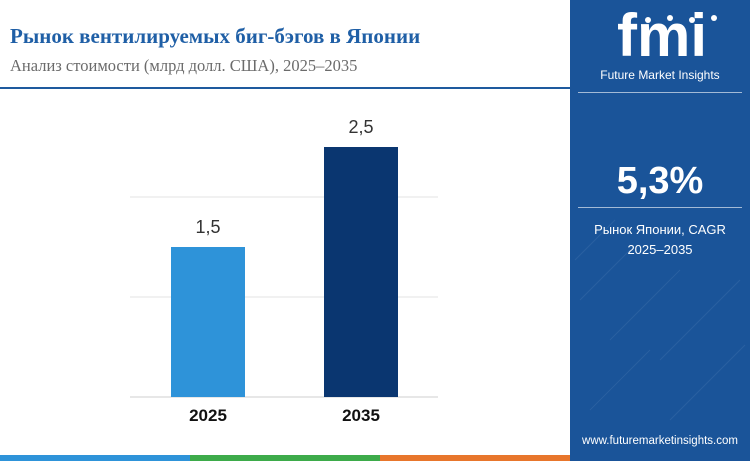 The image size is (750, 461). What do you see at coordinates (660, 181) in the screenshot?
I see `cagr-value: 5,3%` at bounding box center [660, 181].